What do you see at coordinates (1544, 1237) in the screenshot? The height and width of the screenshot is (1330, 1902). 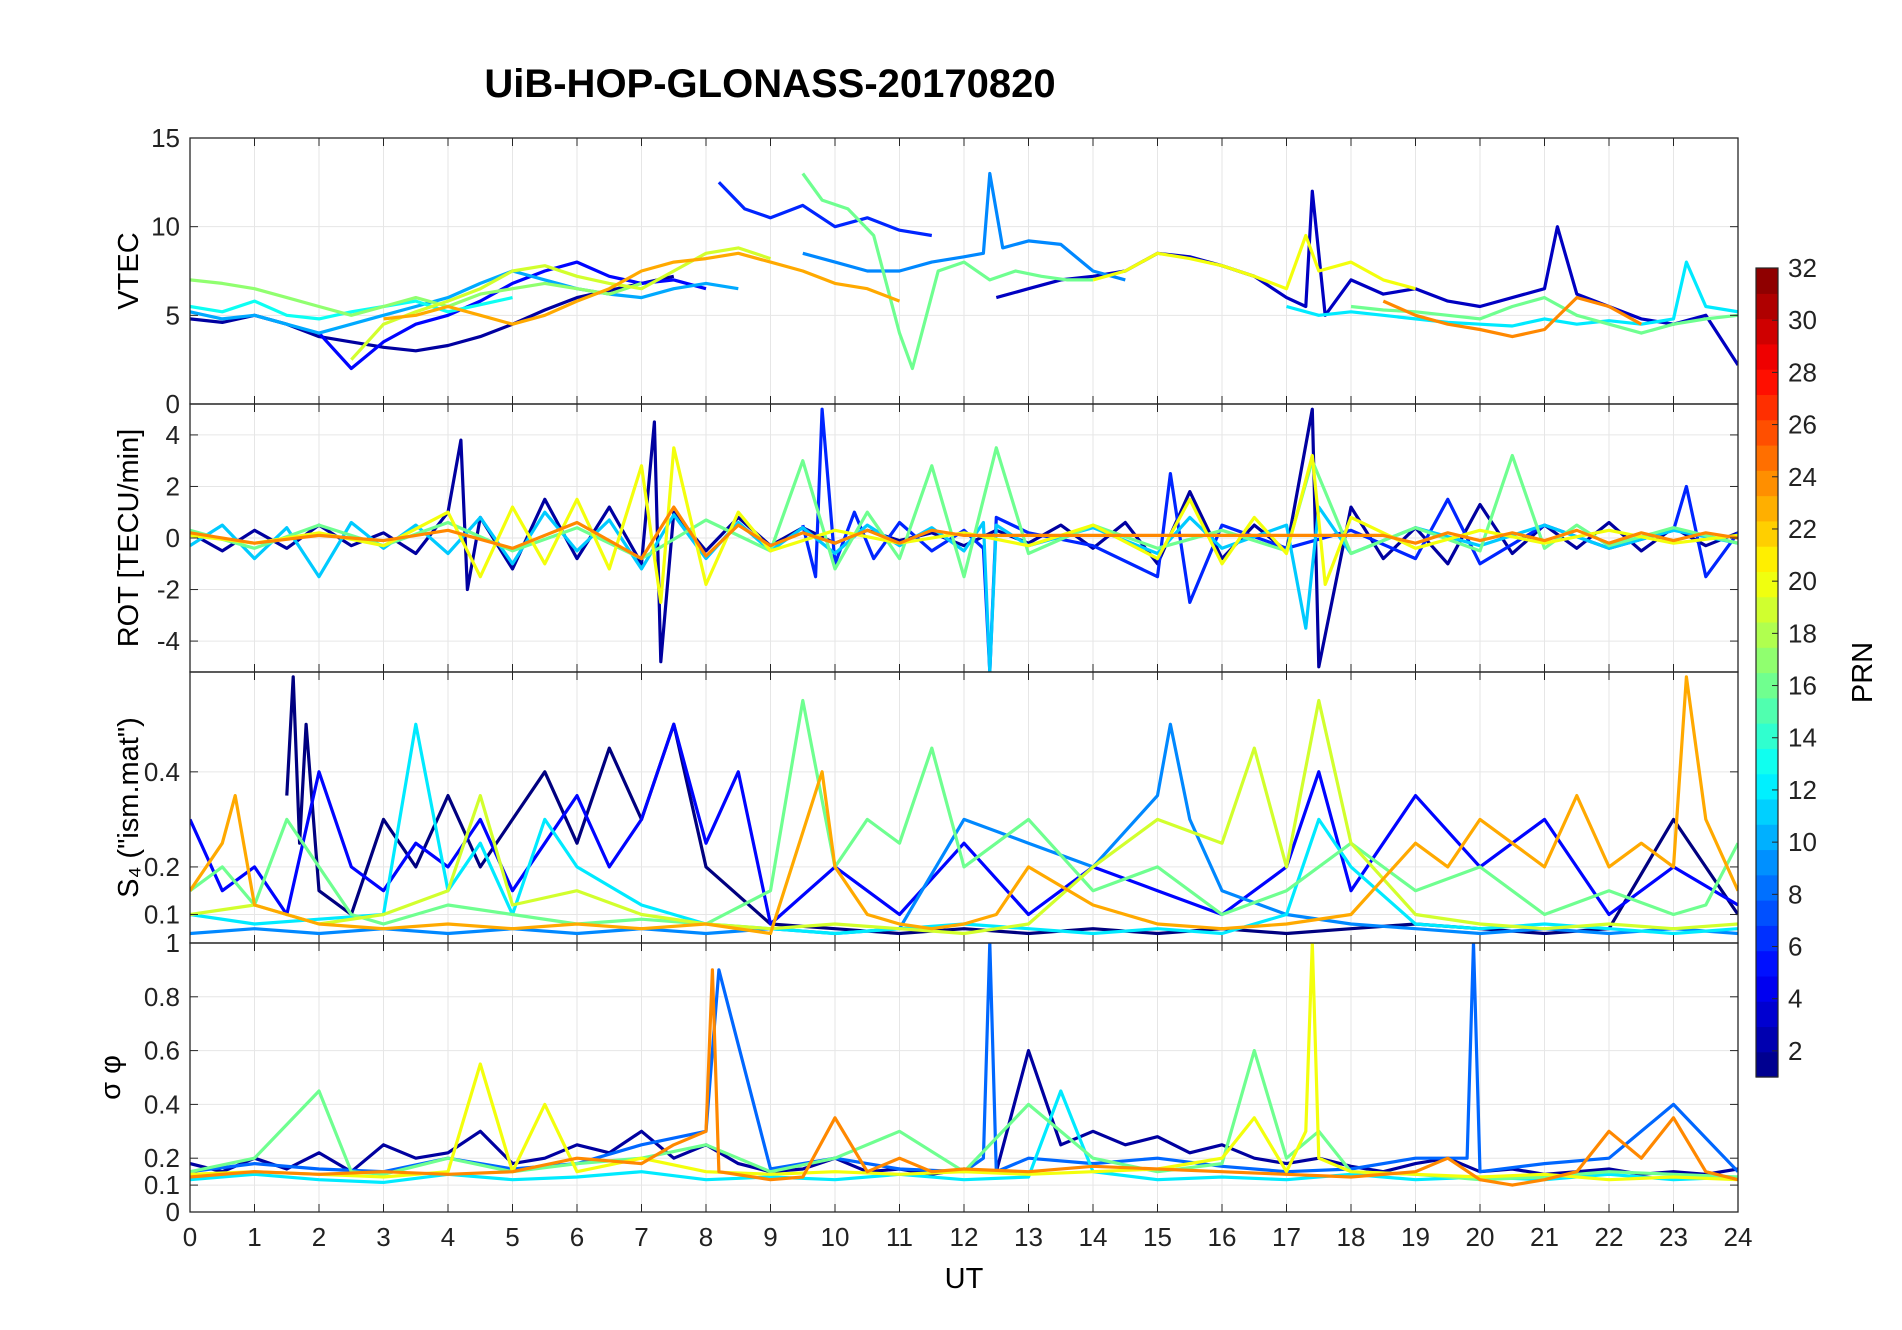 I see `x-tick-label: 21` at bounding box center [1544, 1237].